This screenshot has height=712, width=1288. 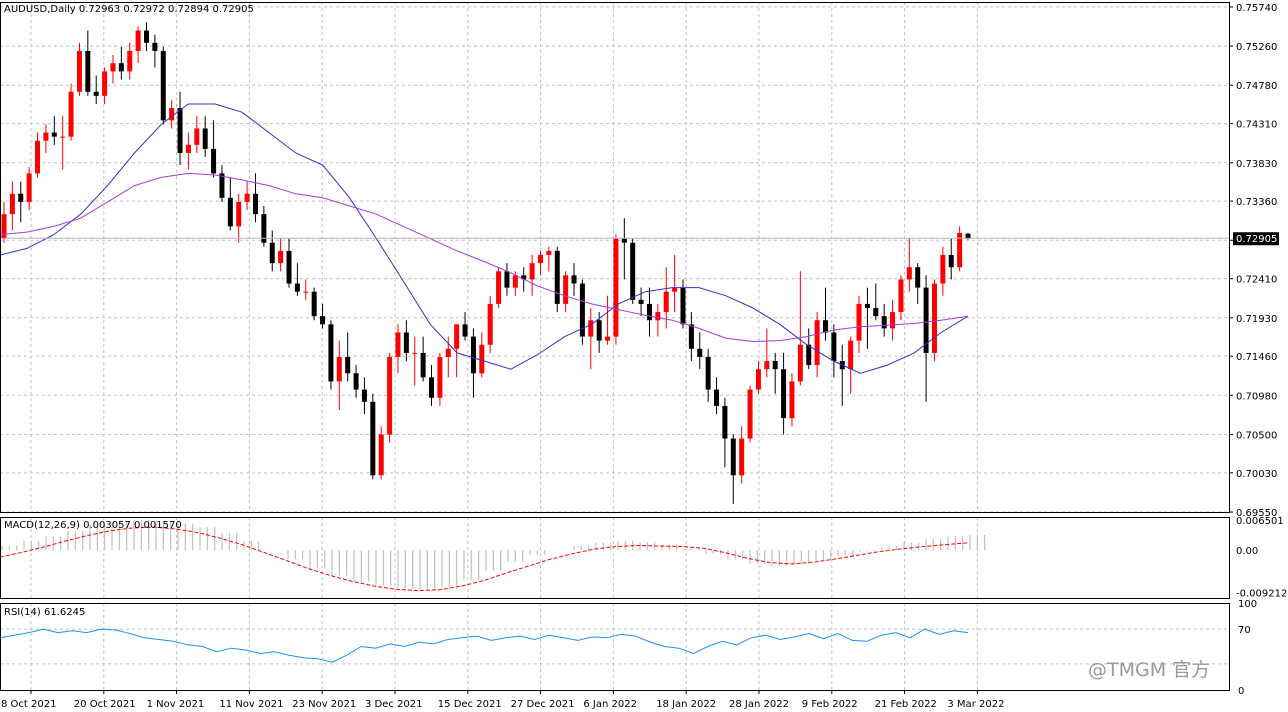 What do you see at coordinates (610, 704) in the screenshot?
I see `x-tick-label: 6 Jan 2022` at bounding box center [610, 704].